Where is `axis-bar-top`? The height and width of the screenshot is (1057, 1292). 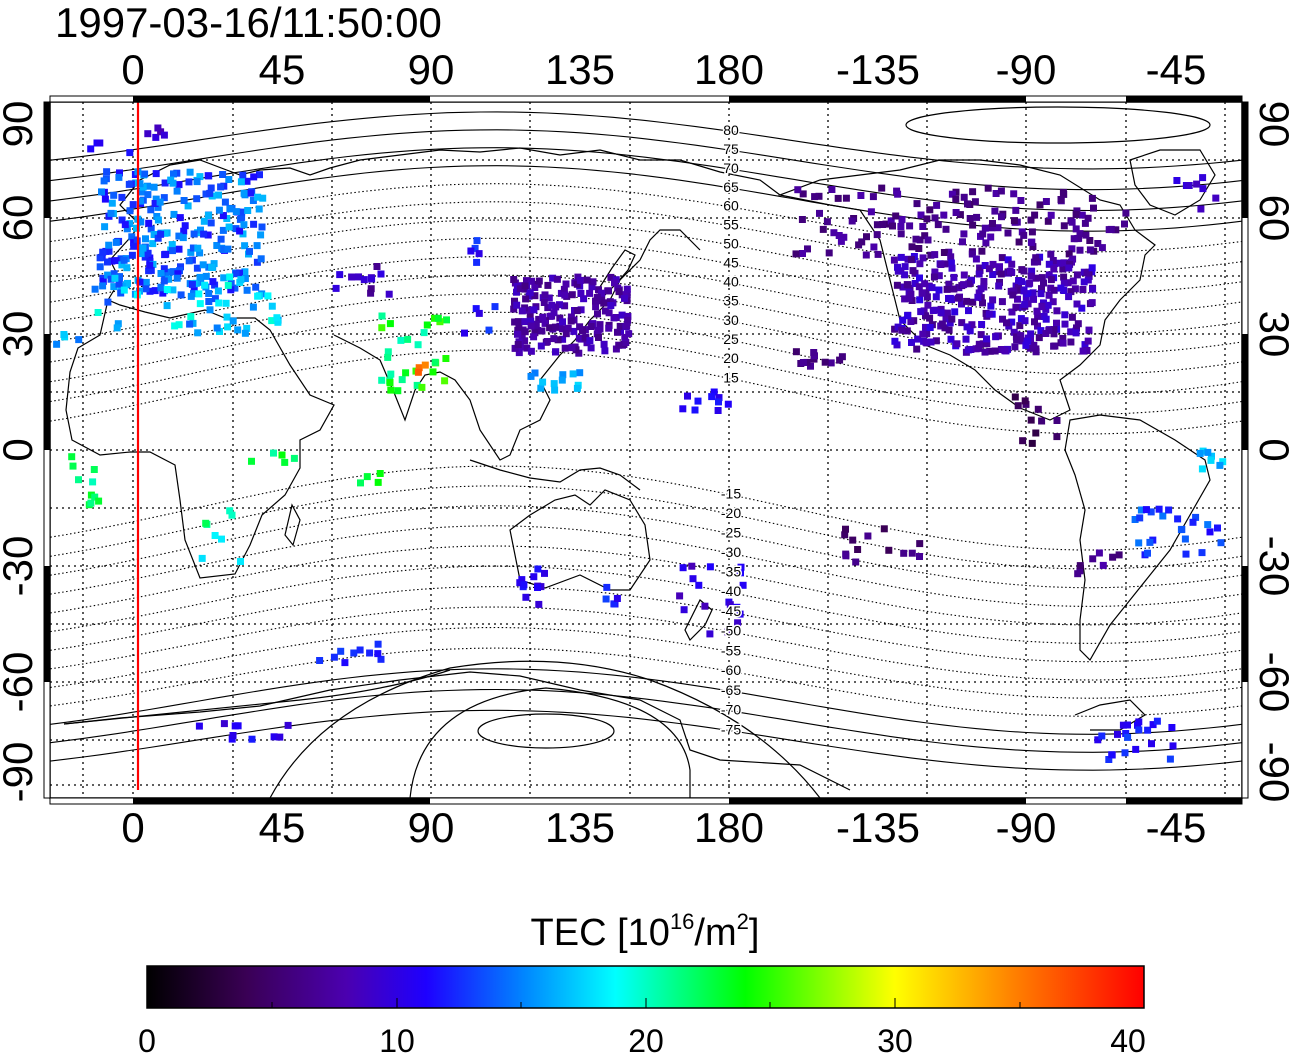 axis-bar-top is located at coordinates (646, 99).